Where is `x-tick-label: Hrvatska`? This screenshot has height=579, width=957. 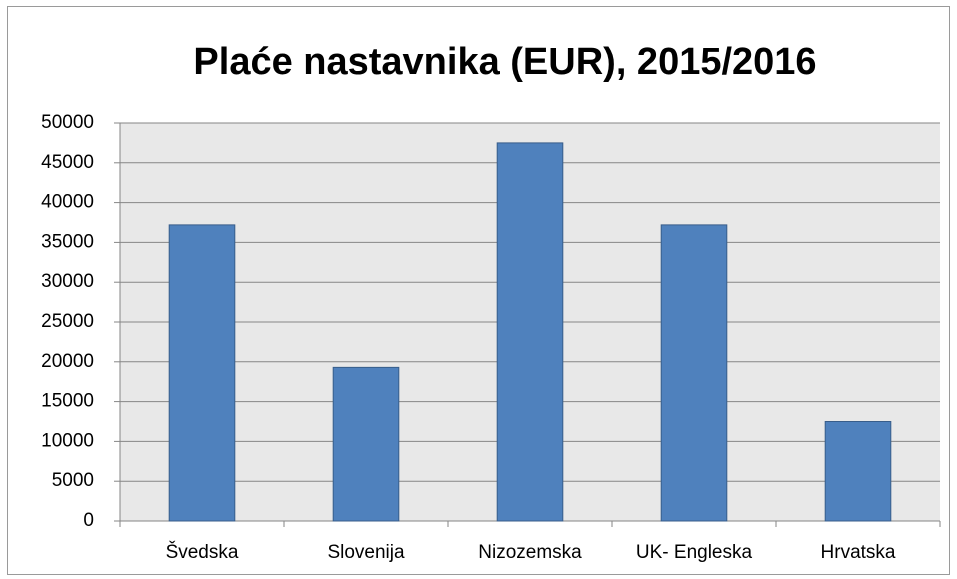
x-tick-label: Hrvatska is located at coordinates (858, 552).